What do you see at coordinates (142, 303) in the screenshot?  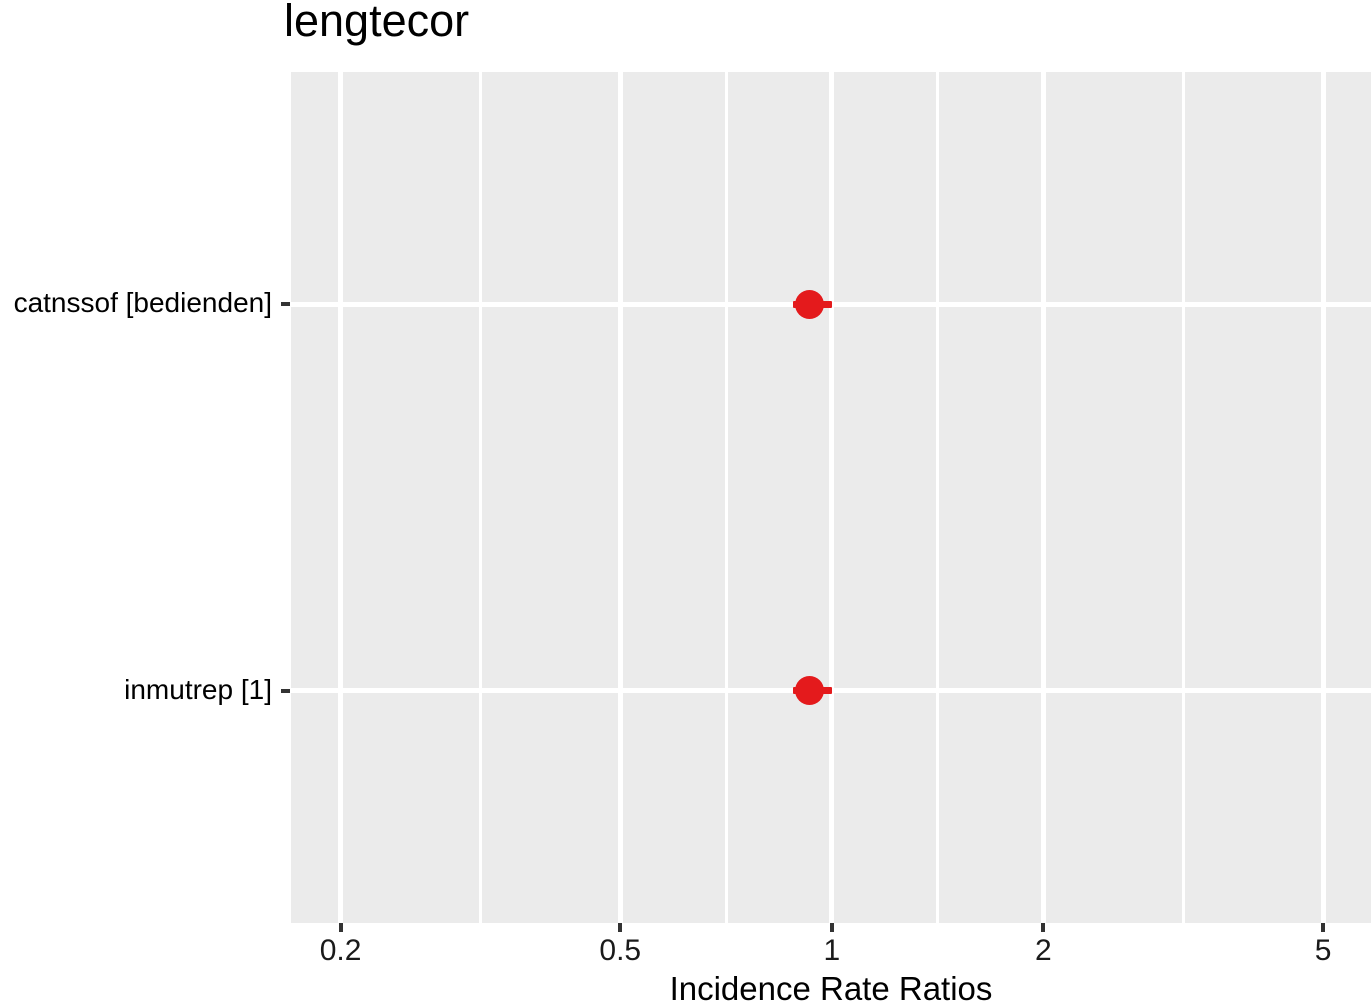 I see `y-axis-label: catnssof [bedienden]` at bounding box center [142, 303].